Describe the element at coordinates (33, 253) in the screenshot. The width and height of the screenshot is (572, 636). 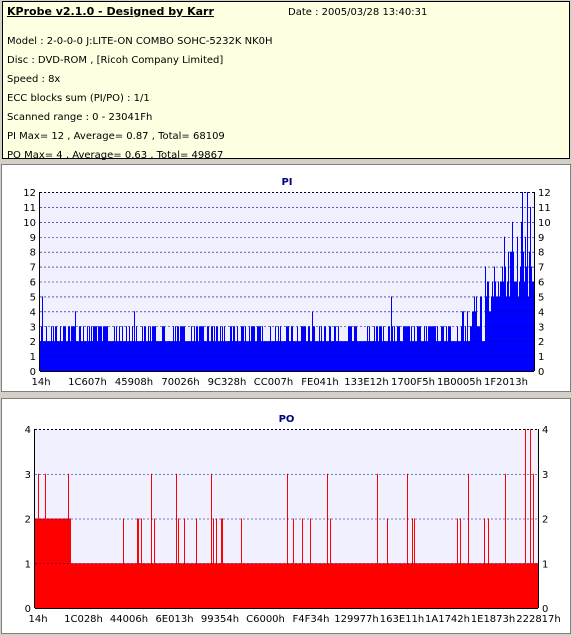
I see `y-tick-left: 8` at that location.